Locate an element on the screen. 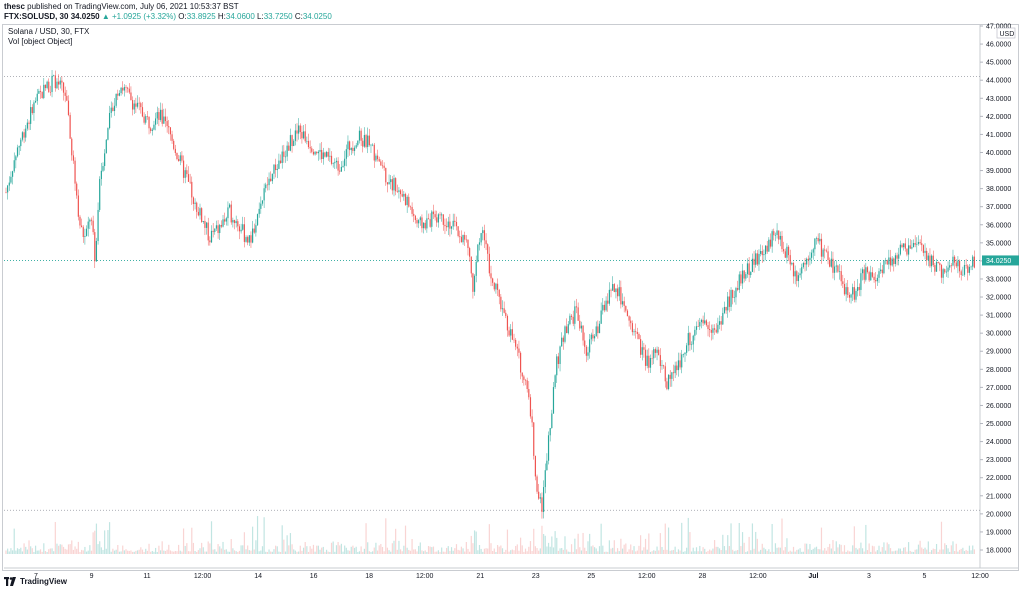 The height and width of the screenshot is (590, 1024). series-title: Solana / USD, 30, FTX is located at coordinates (49, 31).